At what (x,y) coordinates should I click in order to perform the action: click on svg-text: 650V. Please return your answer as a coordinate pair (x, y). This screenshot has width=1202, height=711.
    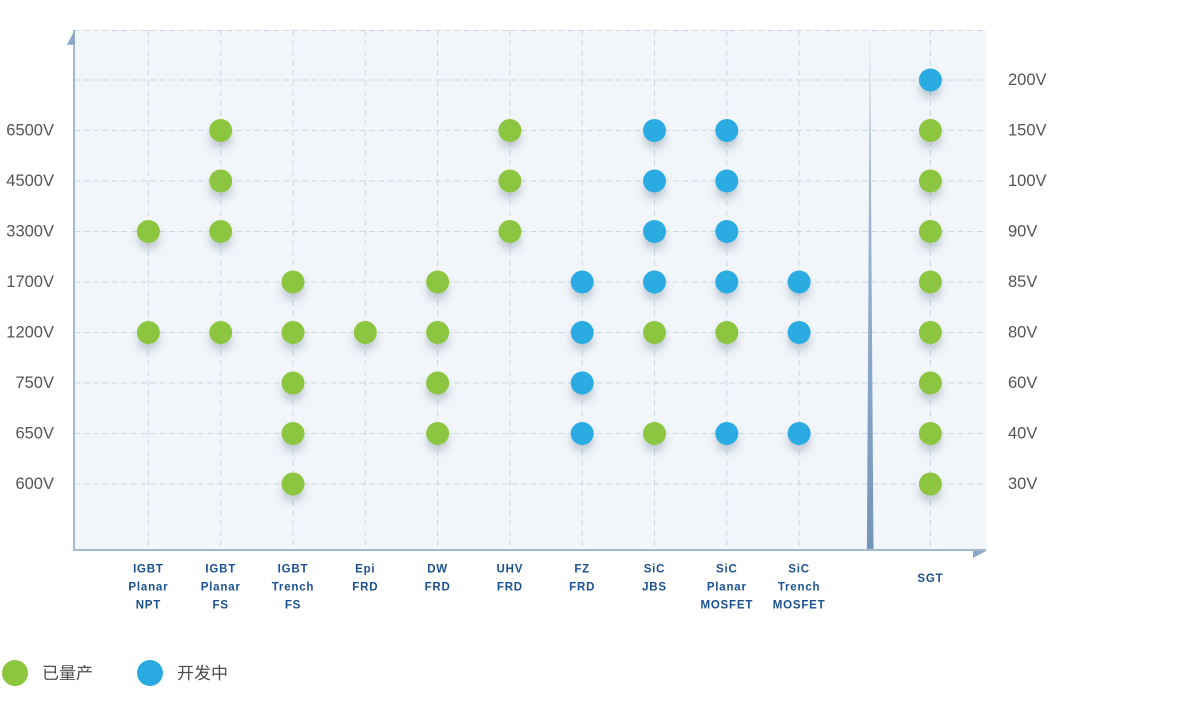
    Looking at the image, I should click on (34, 434).